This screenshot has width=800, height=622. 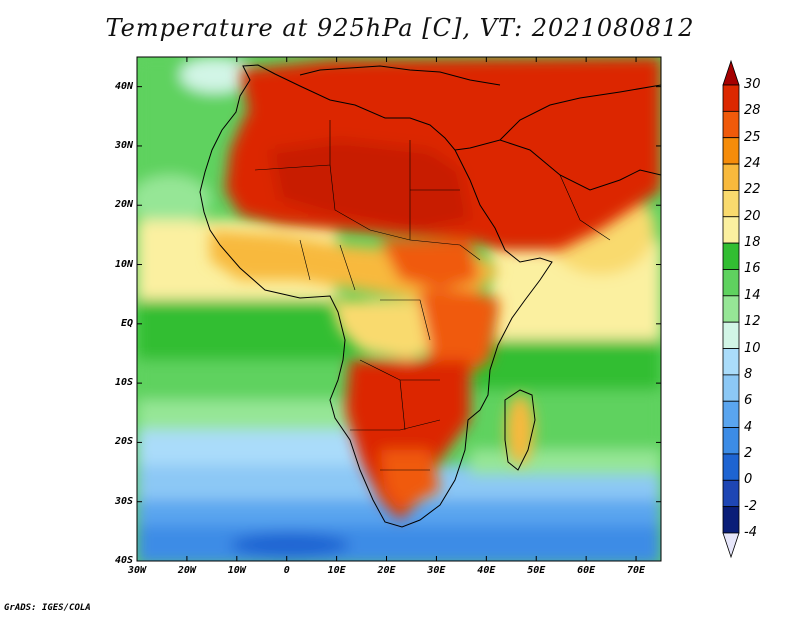 I want to click on lat-label: 40N, so click(x=123, y=86).